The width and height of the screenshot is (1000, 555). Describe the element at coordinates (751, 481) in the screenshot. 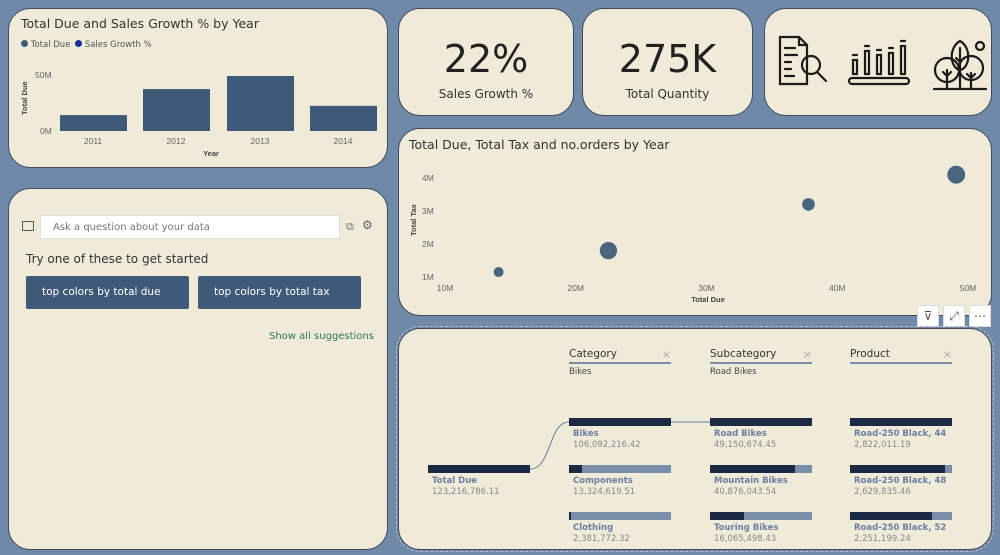

I see `node-label: Mountain Bikes` at that location.